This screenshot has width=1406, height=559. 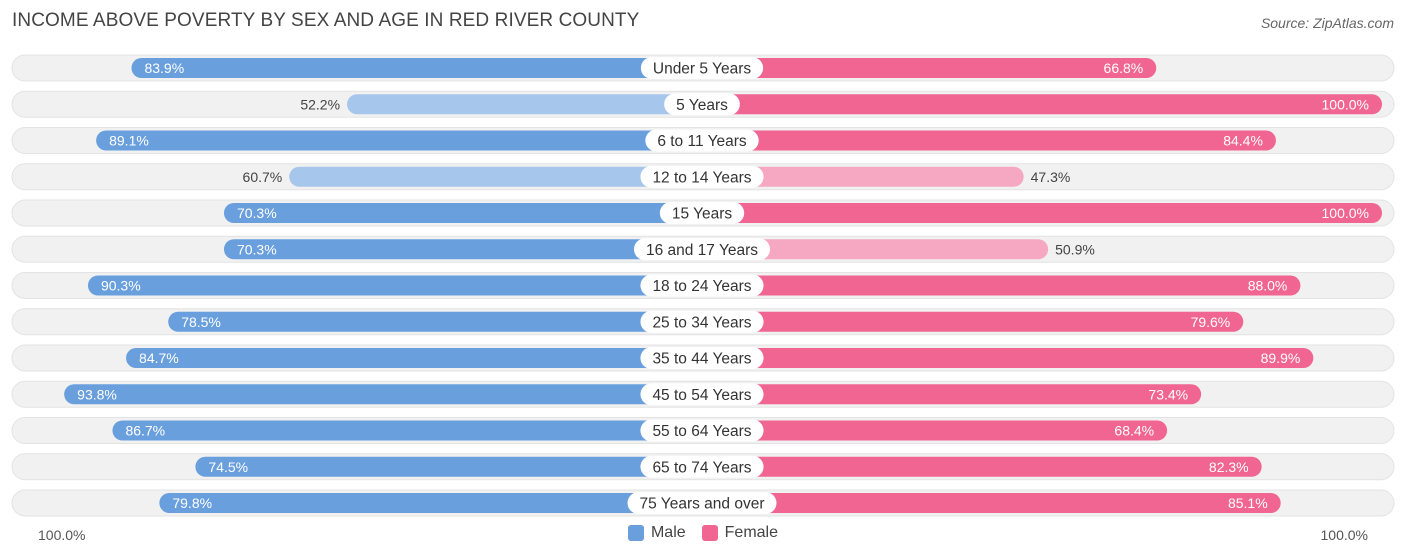 I want to click on male-value-label: 84.7%, so click(x=159, y=358).